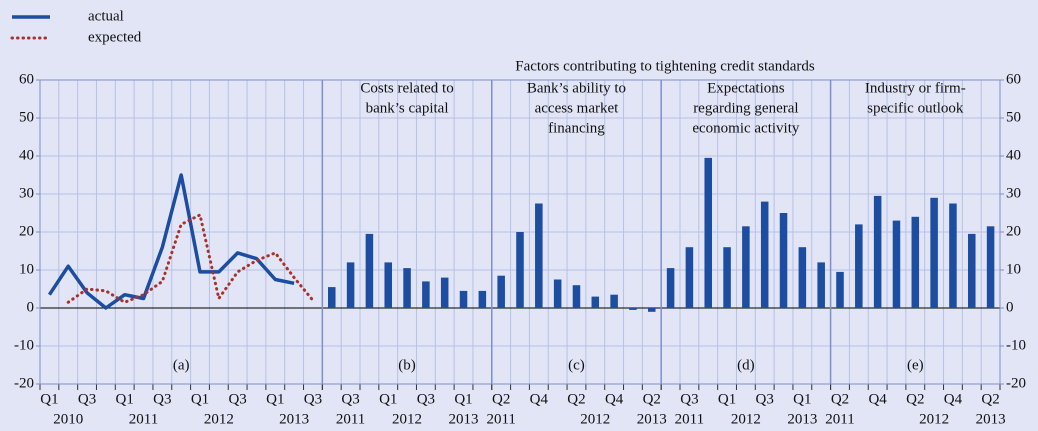  What do you see at coordinates (746, 128) in the screenshot?
I see `panel-title: economic activity` at bounding box center [746, 128].